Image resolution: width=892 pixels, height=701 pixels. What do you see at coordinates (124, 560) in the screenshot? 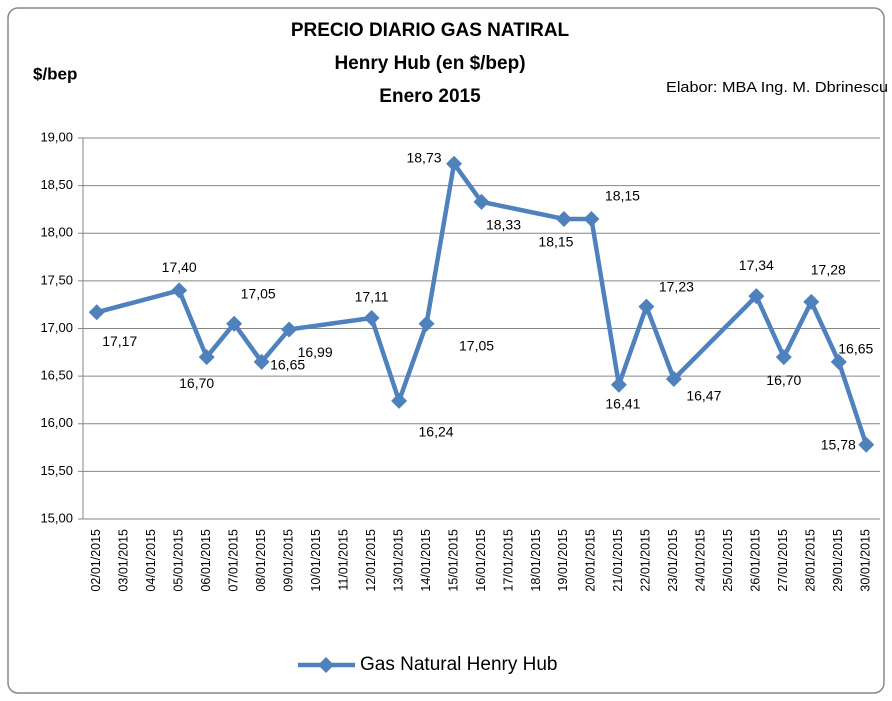
I see `x-tick-label: 03/01/2015` at bounding box center [124, 560].